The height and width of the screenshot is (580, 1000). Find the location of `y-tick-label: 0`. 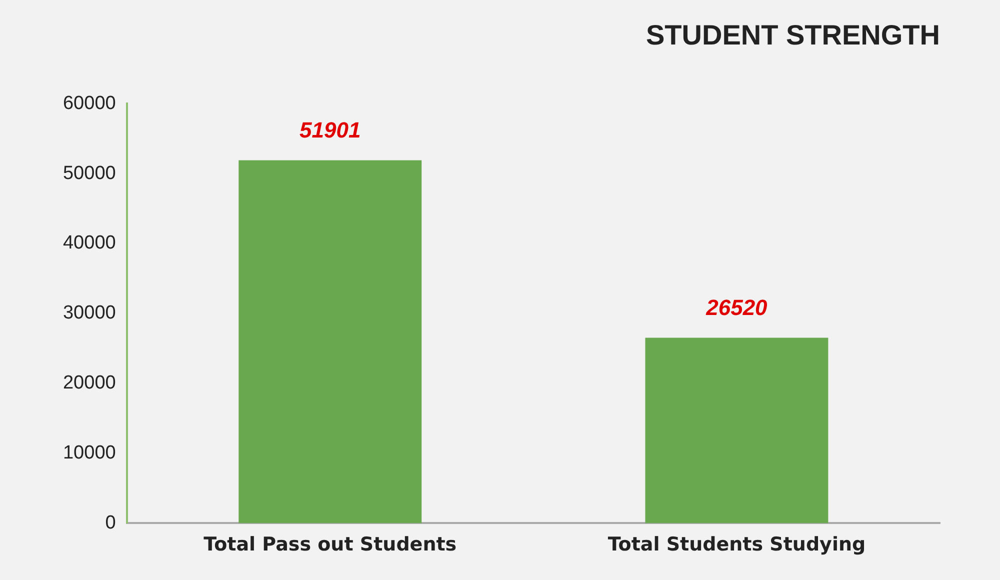

y-tick-label: 0 is located at coordinates (110, 523).